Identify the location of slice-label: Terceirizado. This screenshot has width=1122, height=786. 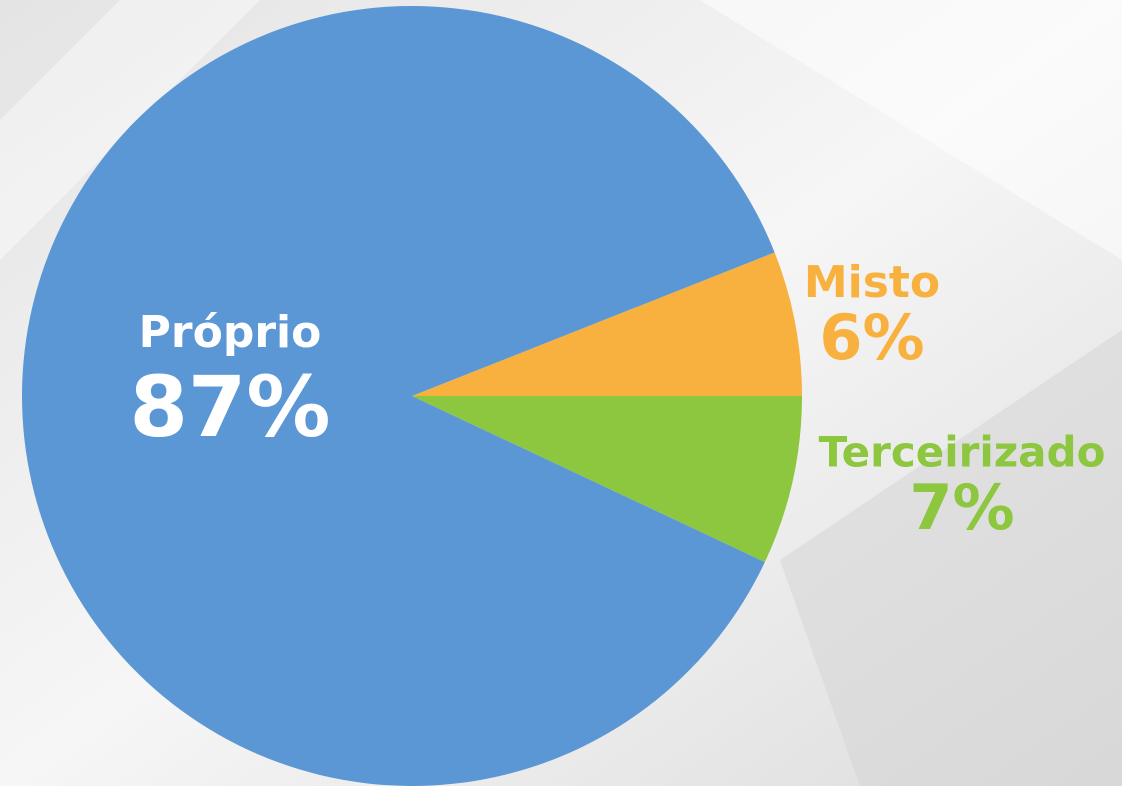
(962, 452).